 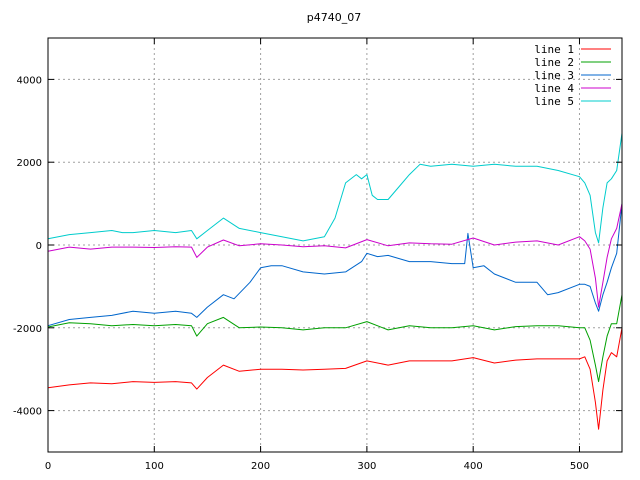 I want to click on y-tick-label: 2000, so click(x=29, y=163).